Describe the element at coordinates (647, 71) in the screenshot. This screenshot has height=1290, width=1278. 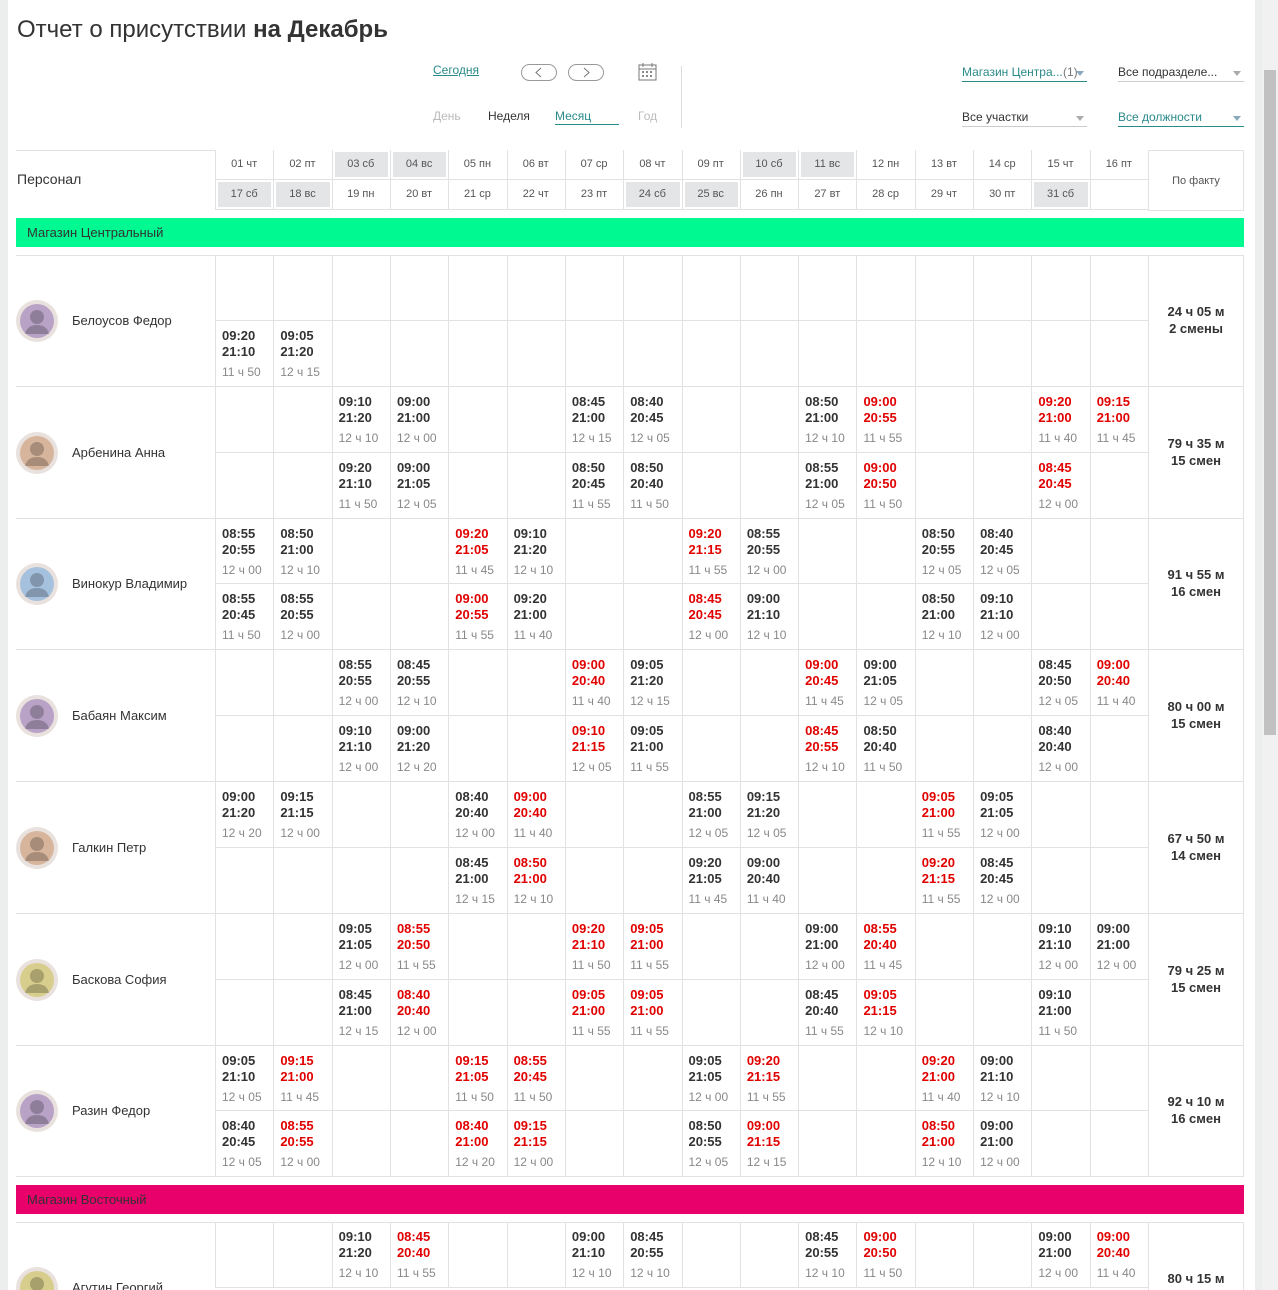
I see `calendar-button` at that location.